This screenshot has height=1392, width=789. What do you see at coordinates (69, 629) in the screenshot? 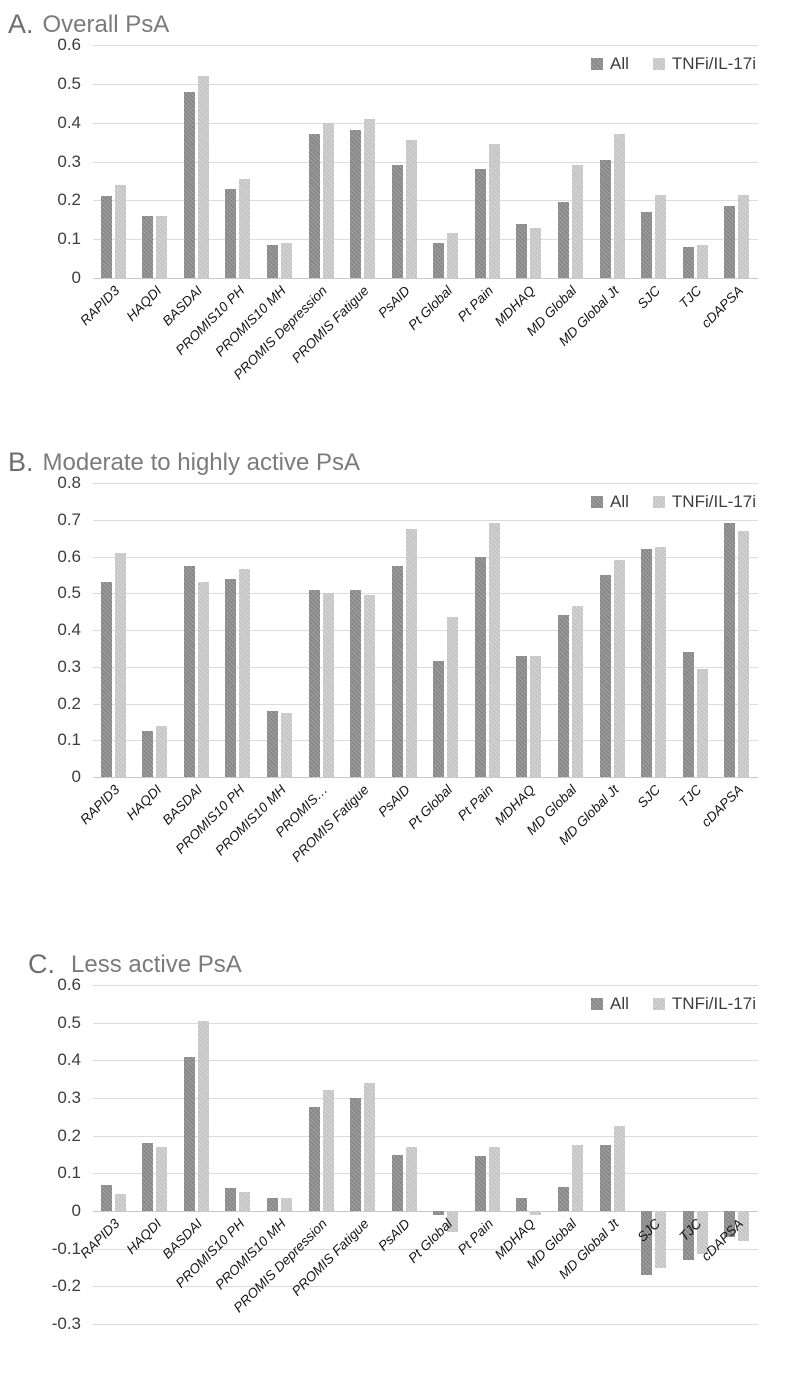
I see `y-tick-label: 0.4` at bounding box center [69, 629].